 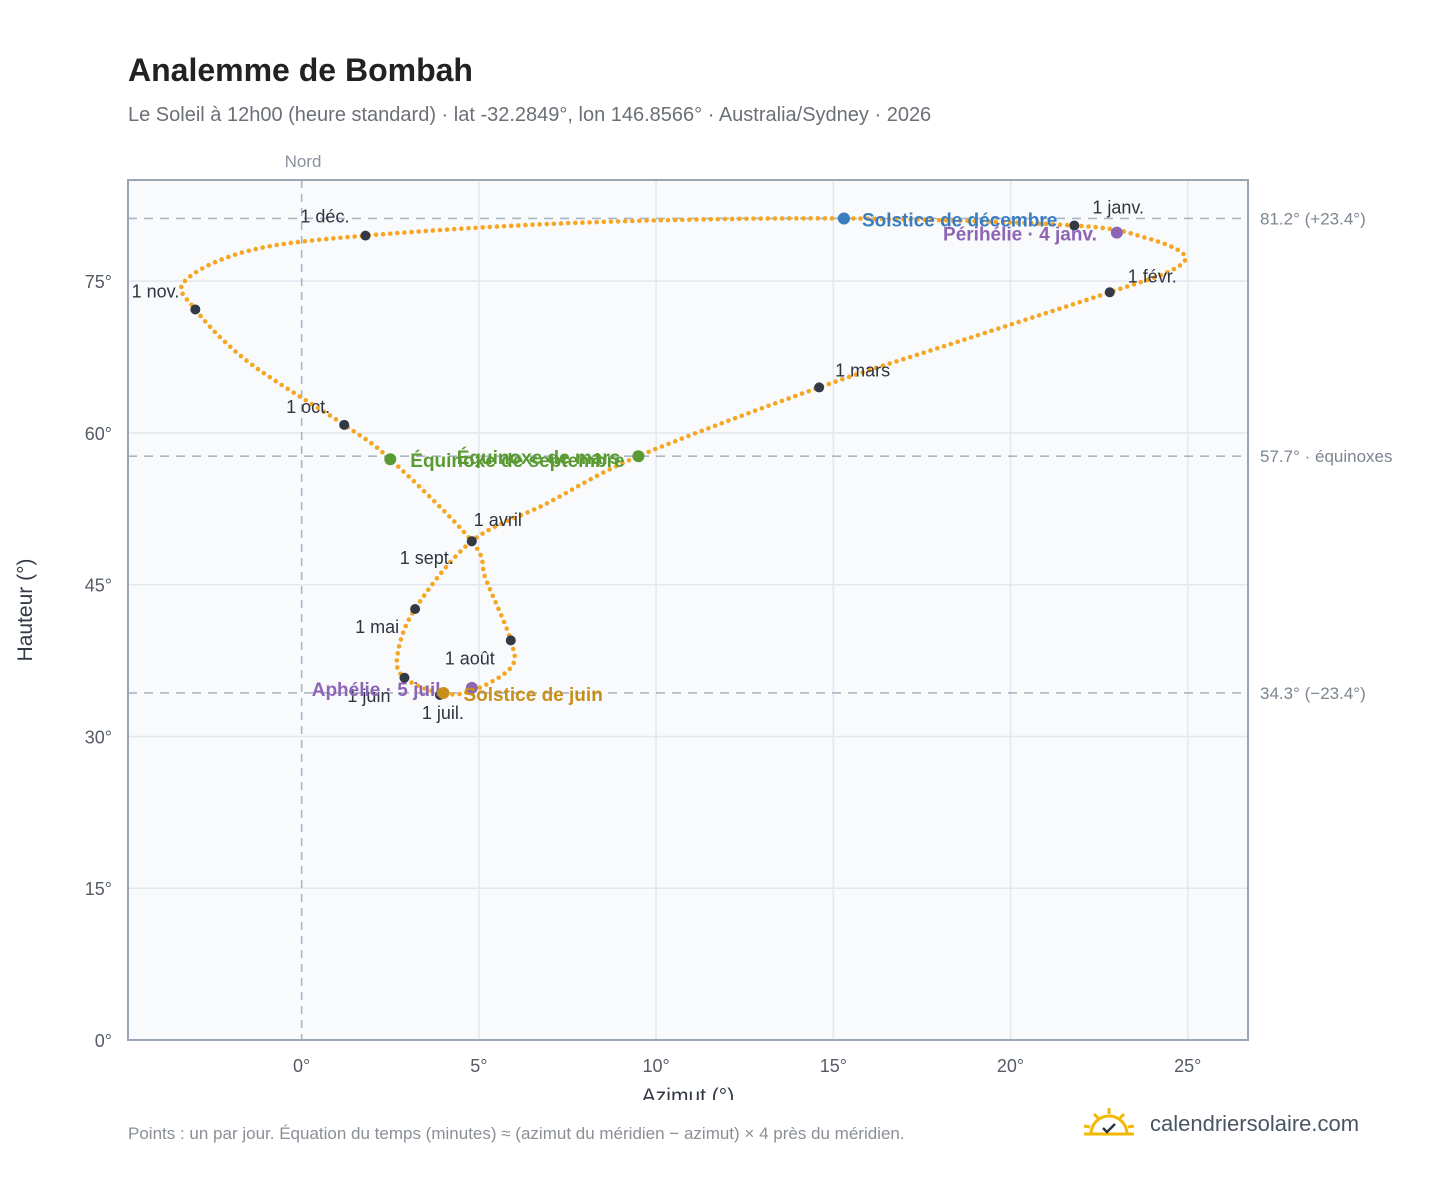 I want to click on event-label: Périhélie · 4 janv., so click(x=1020, y=235).